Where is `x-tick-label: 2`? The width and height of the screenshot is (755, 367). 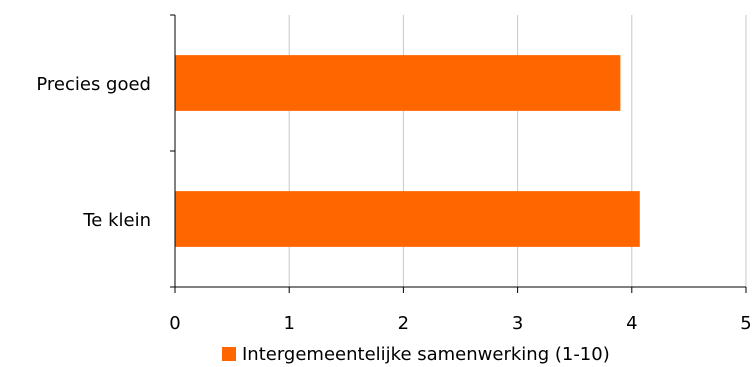
x-tick-label: 2 is located at coordinates (403, 323).